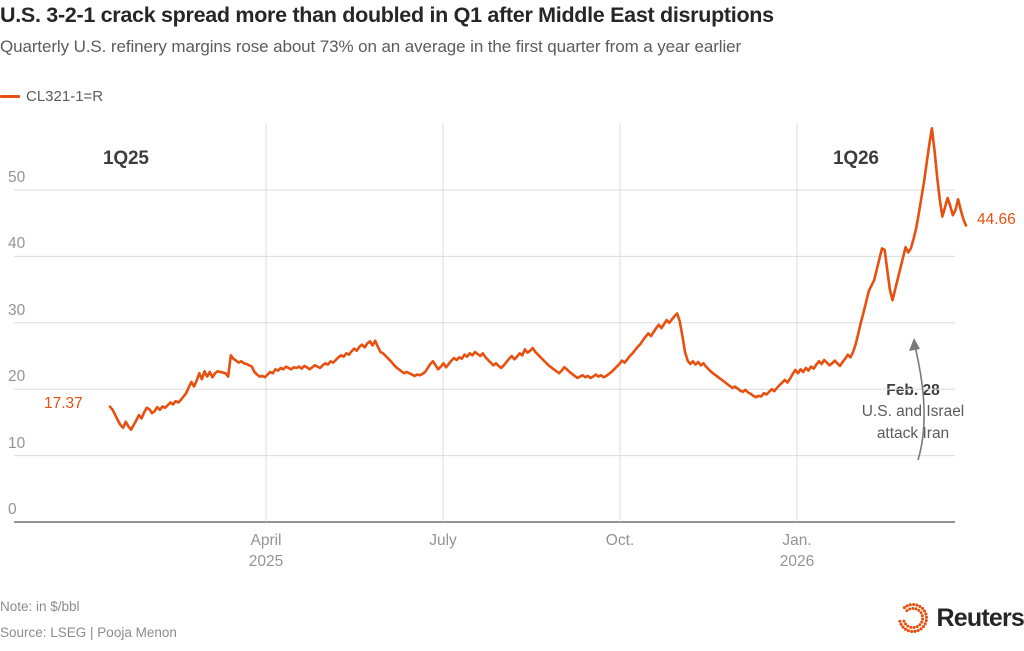 This screenshot has width=1024, height=651. I want to click on y-axis-tick-label: 50, so click(17, 177).